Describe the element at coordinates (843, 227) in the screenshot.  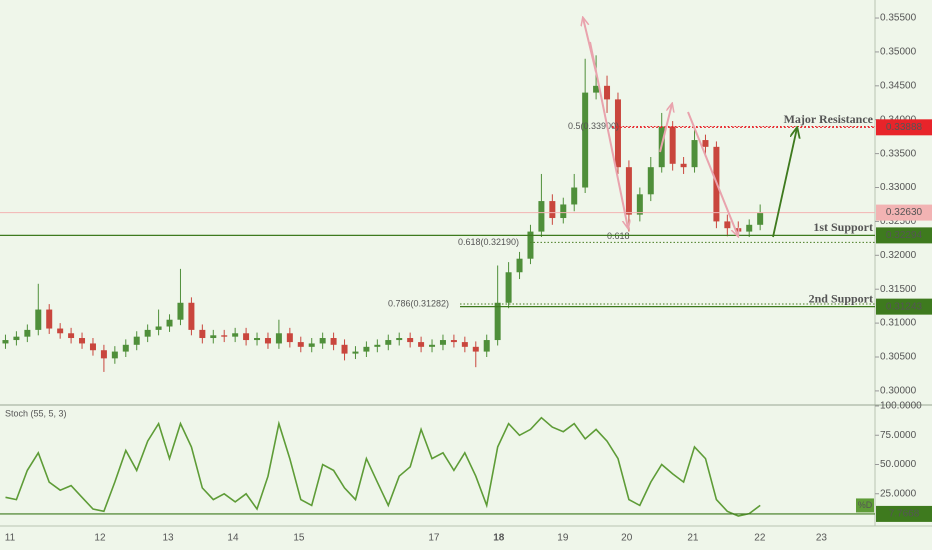
I see `level-name: 1st Support` at that location.